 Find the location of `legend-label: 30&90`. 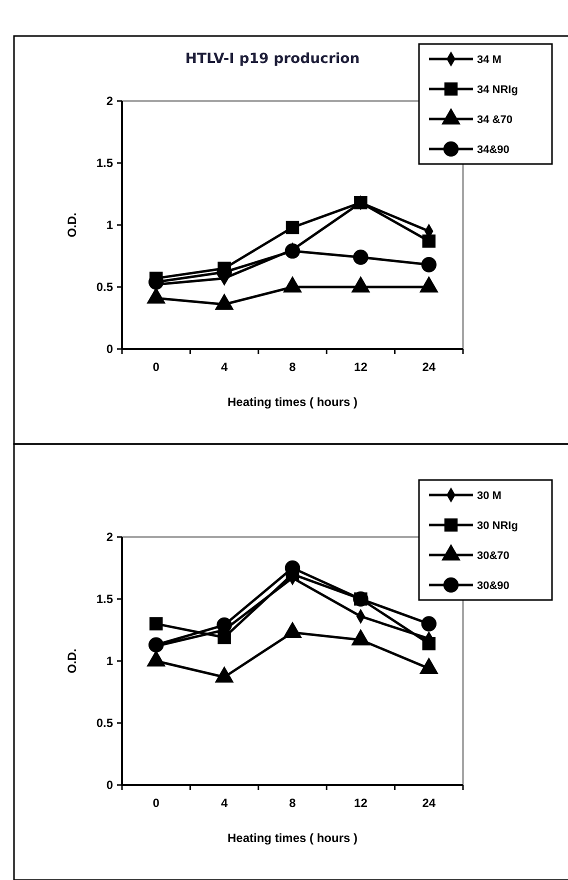

legend-label: 30&90 is located at coordinates (493, 586).